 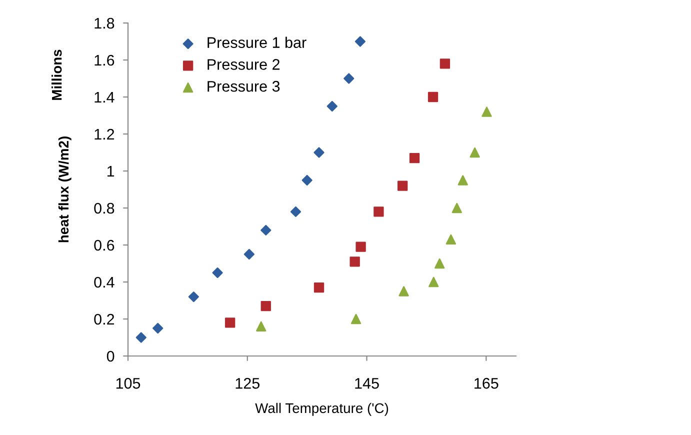 I want to click on y-tick-label: 1, so click(x=110, y=171).